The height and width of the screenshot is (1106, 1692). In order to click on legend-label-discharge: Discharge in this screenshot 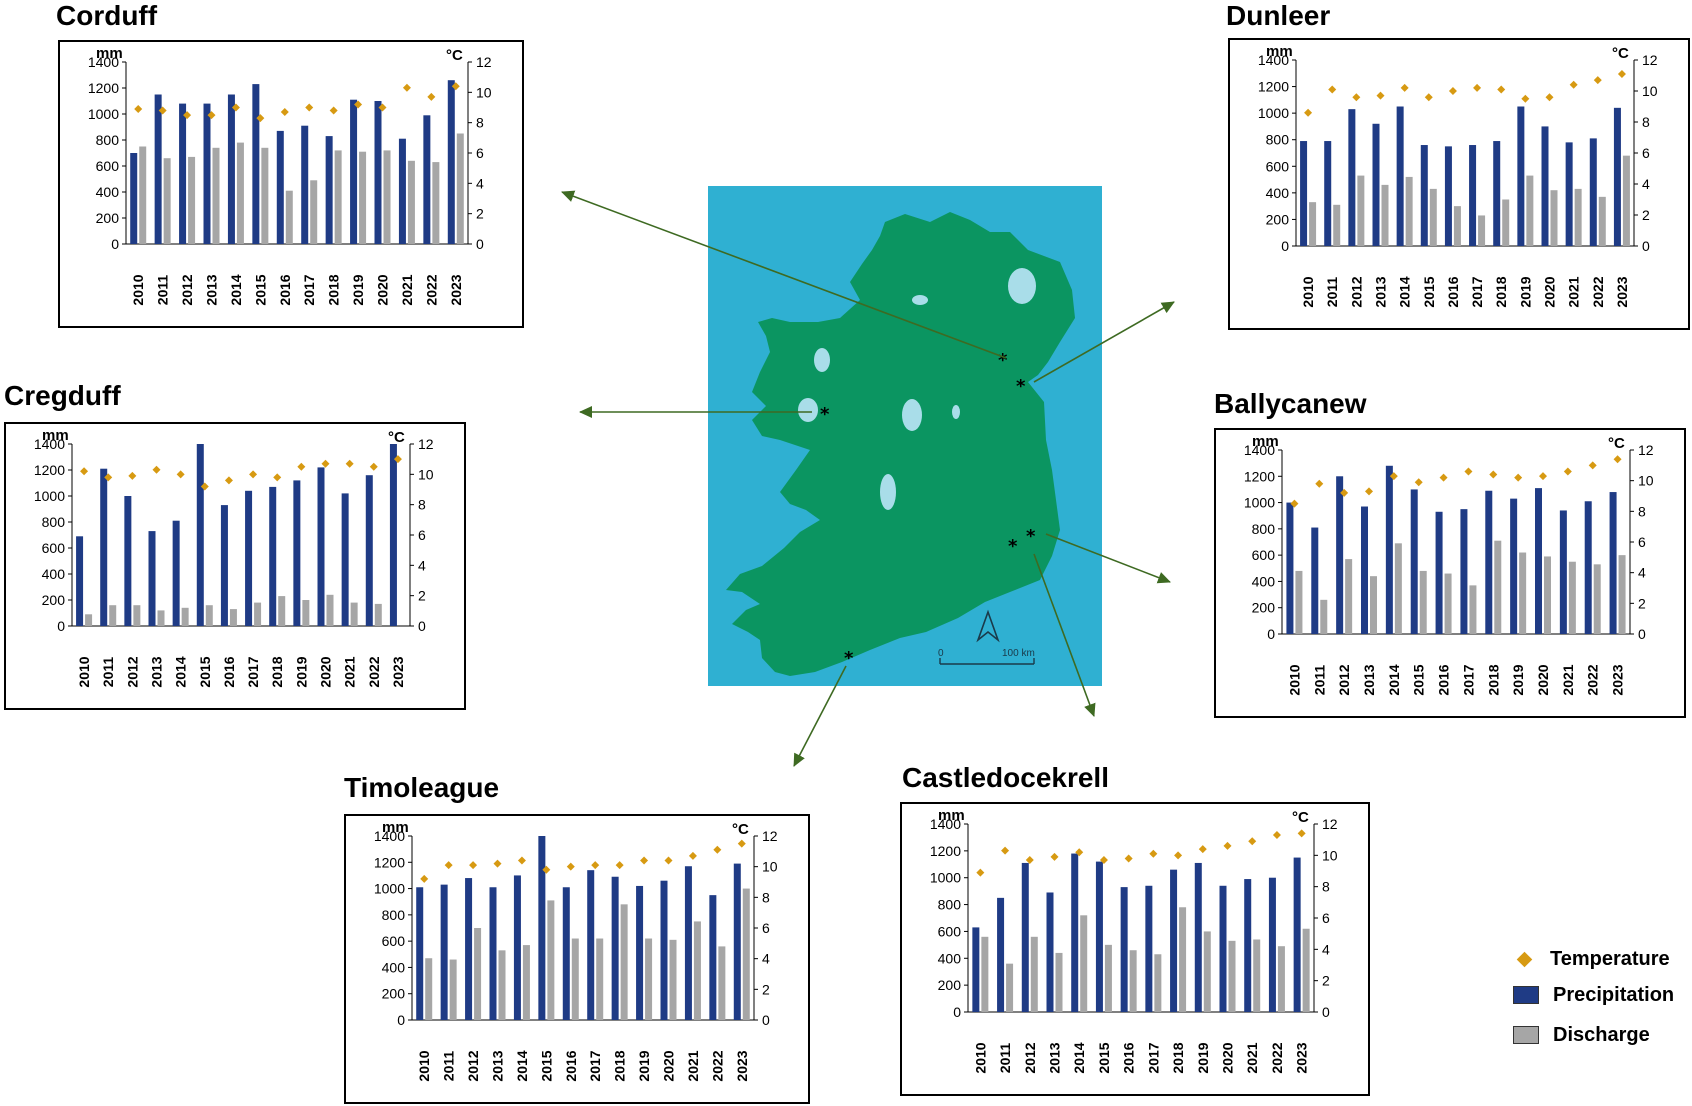, I will do `click(1601, 1034)`.